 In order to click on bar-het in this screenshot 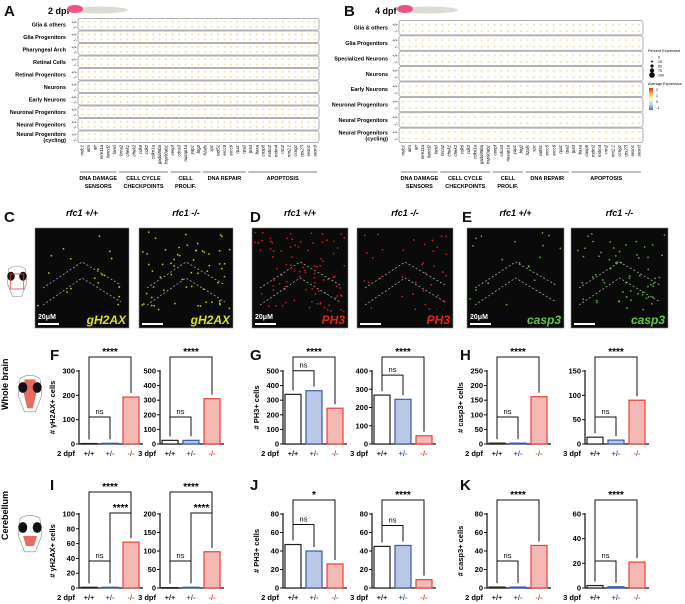, I will do `click(518, 587)`.